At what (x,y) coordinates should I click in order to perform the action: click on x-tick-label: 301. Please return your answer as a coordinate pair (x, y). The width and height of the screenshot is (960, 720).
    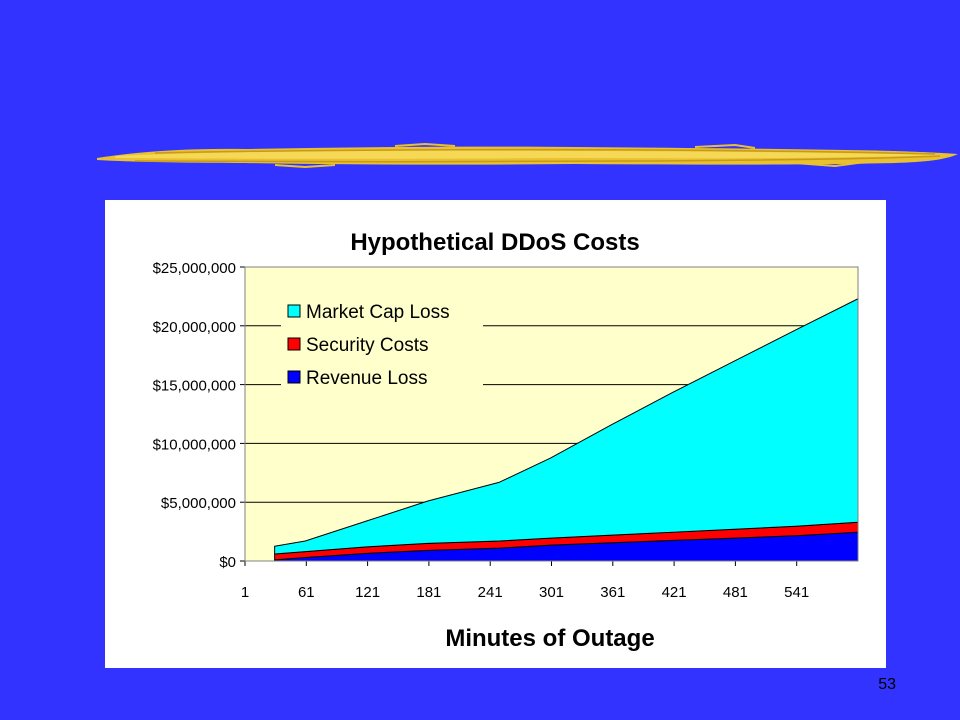
    Looking at the image, I should click on (551, 592).